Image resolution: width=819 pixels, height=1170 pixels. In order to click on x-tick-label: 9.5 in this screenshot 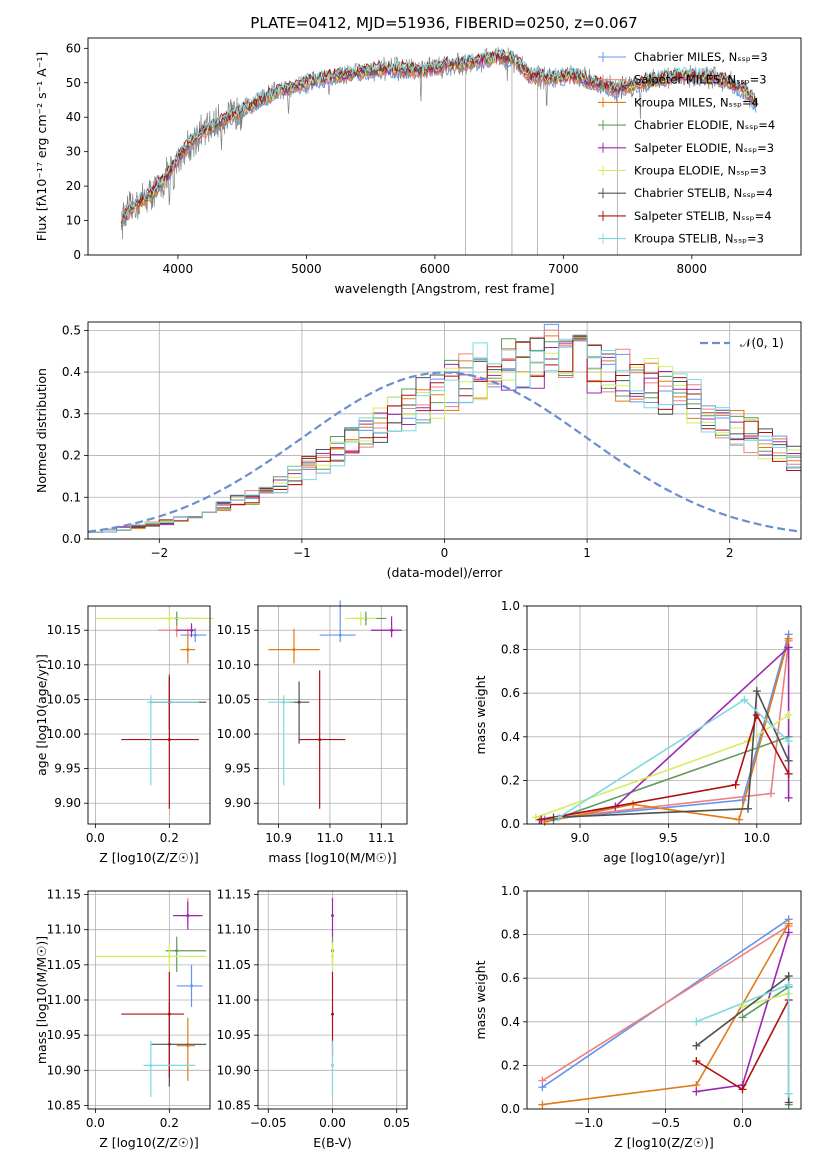, I will do `click(668, 838)`.